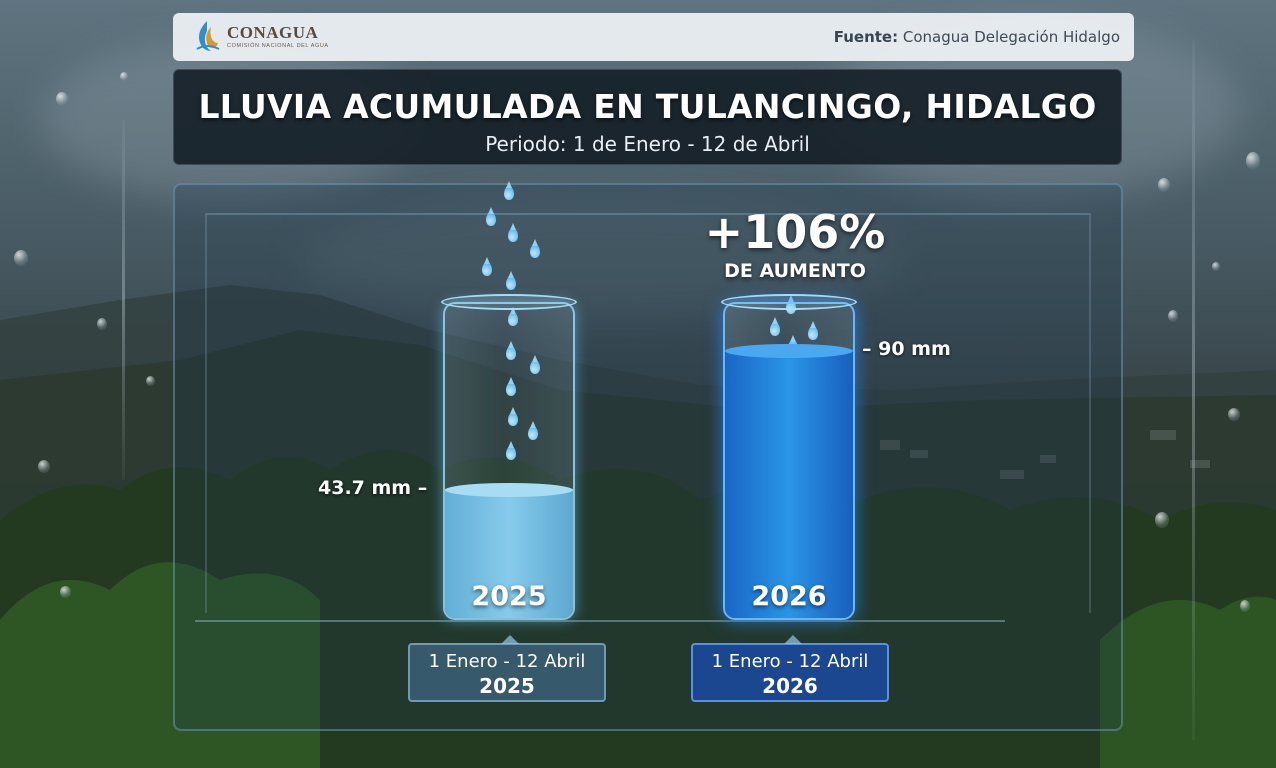  Describe the element at coordinates (790, 686) in the screenshot. I see `period-year-2026: 2026` at that location.